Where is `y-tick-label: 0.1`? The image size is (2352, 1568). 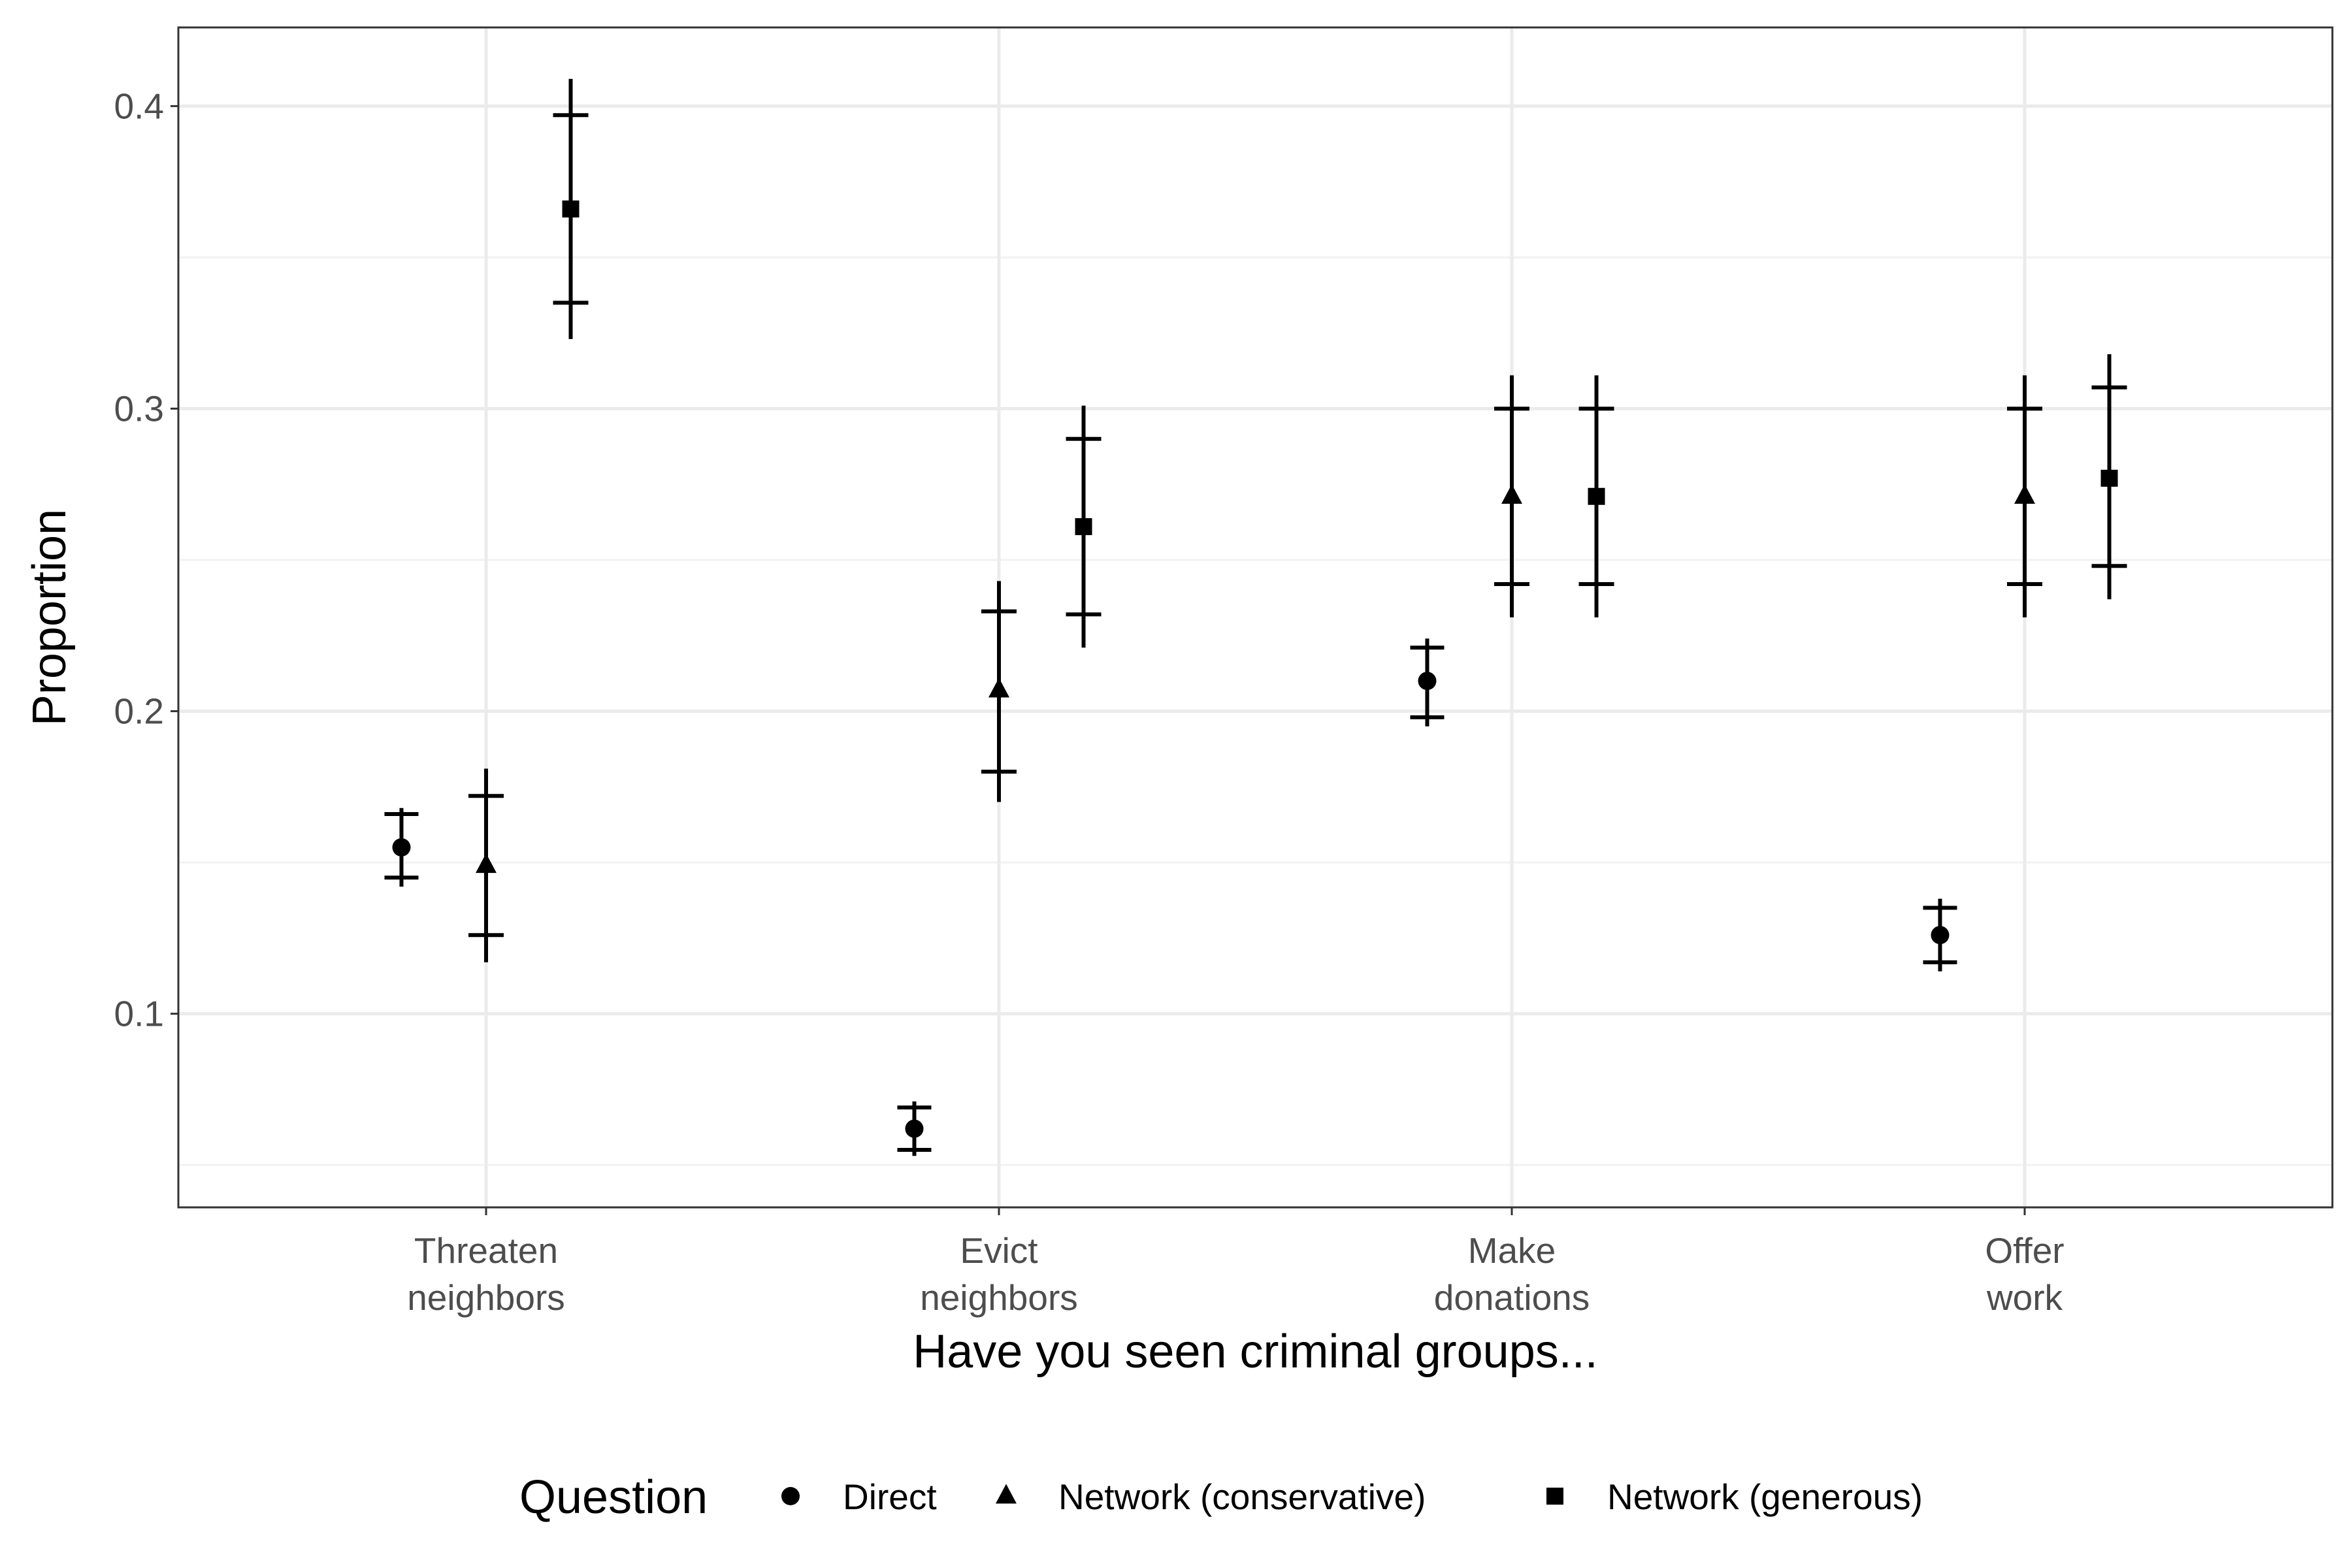 y-tick-label: 0.1 is located at coordinates (139, 1014).